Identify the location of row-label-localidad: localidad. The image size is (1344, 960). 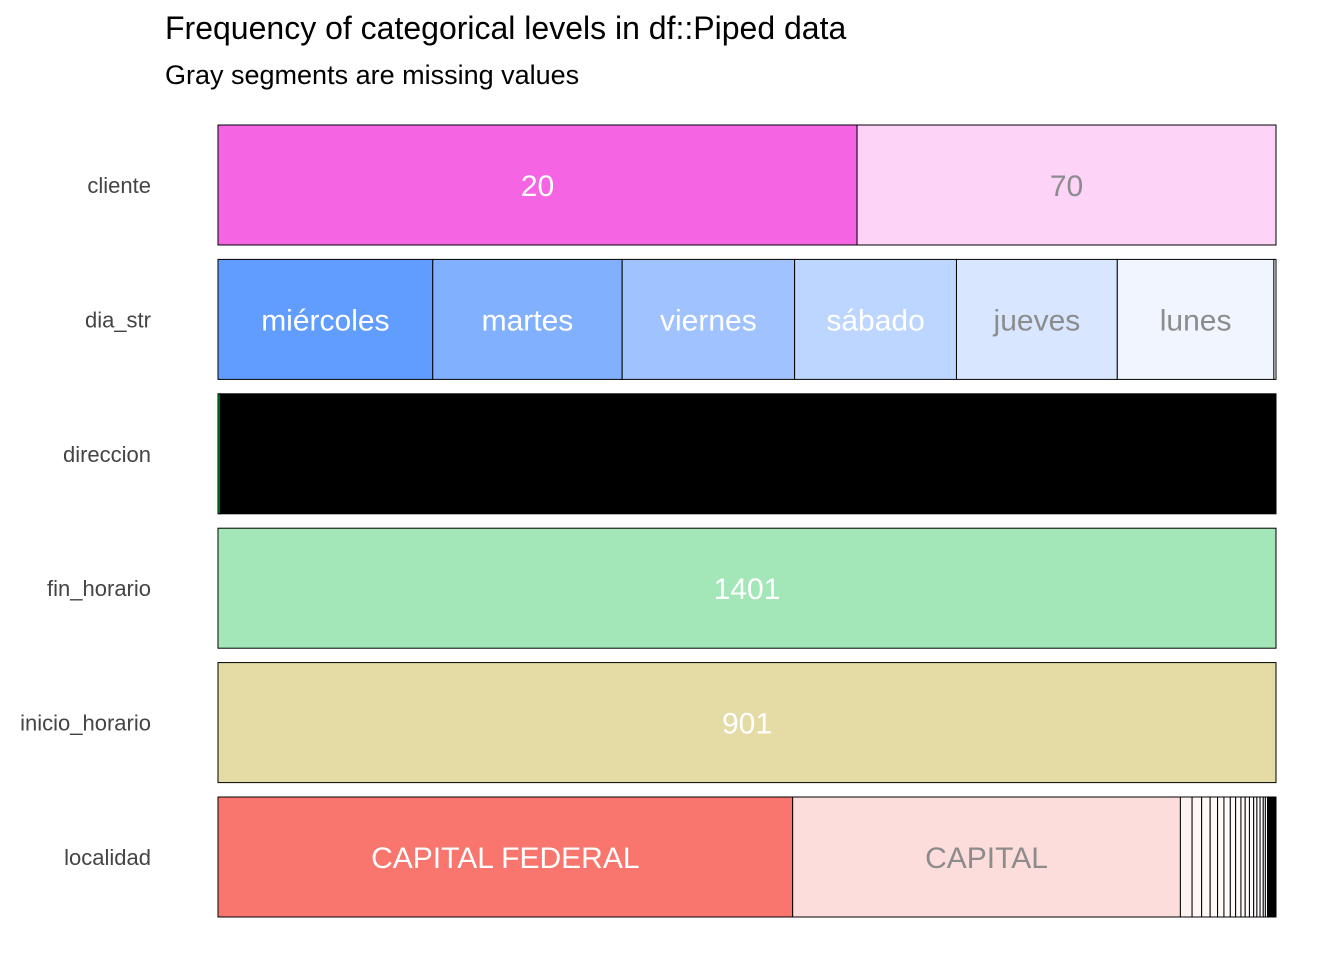
(107, 857).